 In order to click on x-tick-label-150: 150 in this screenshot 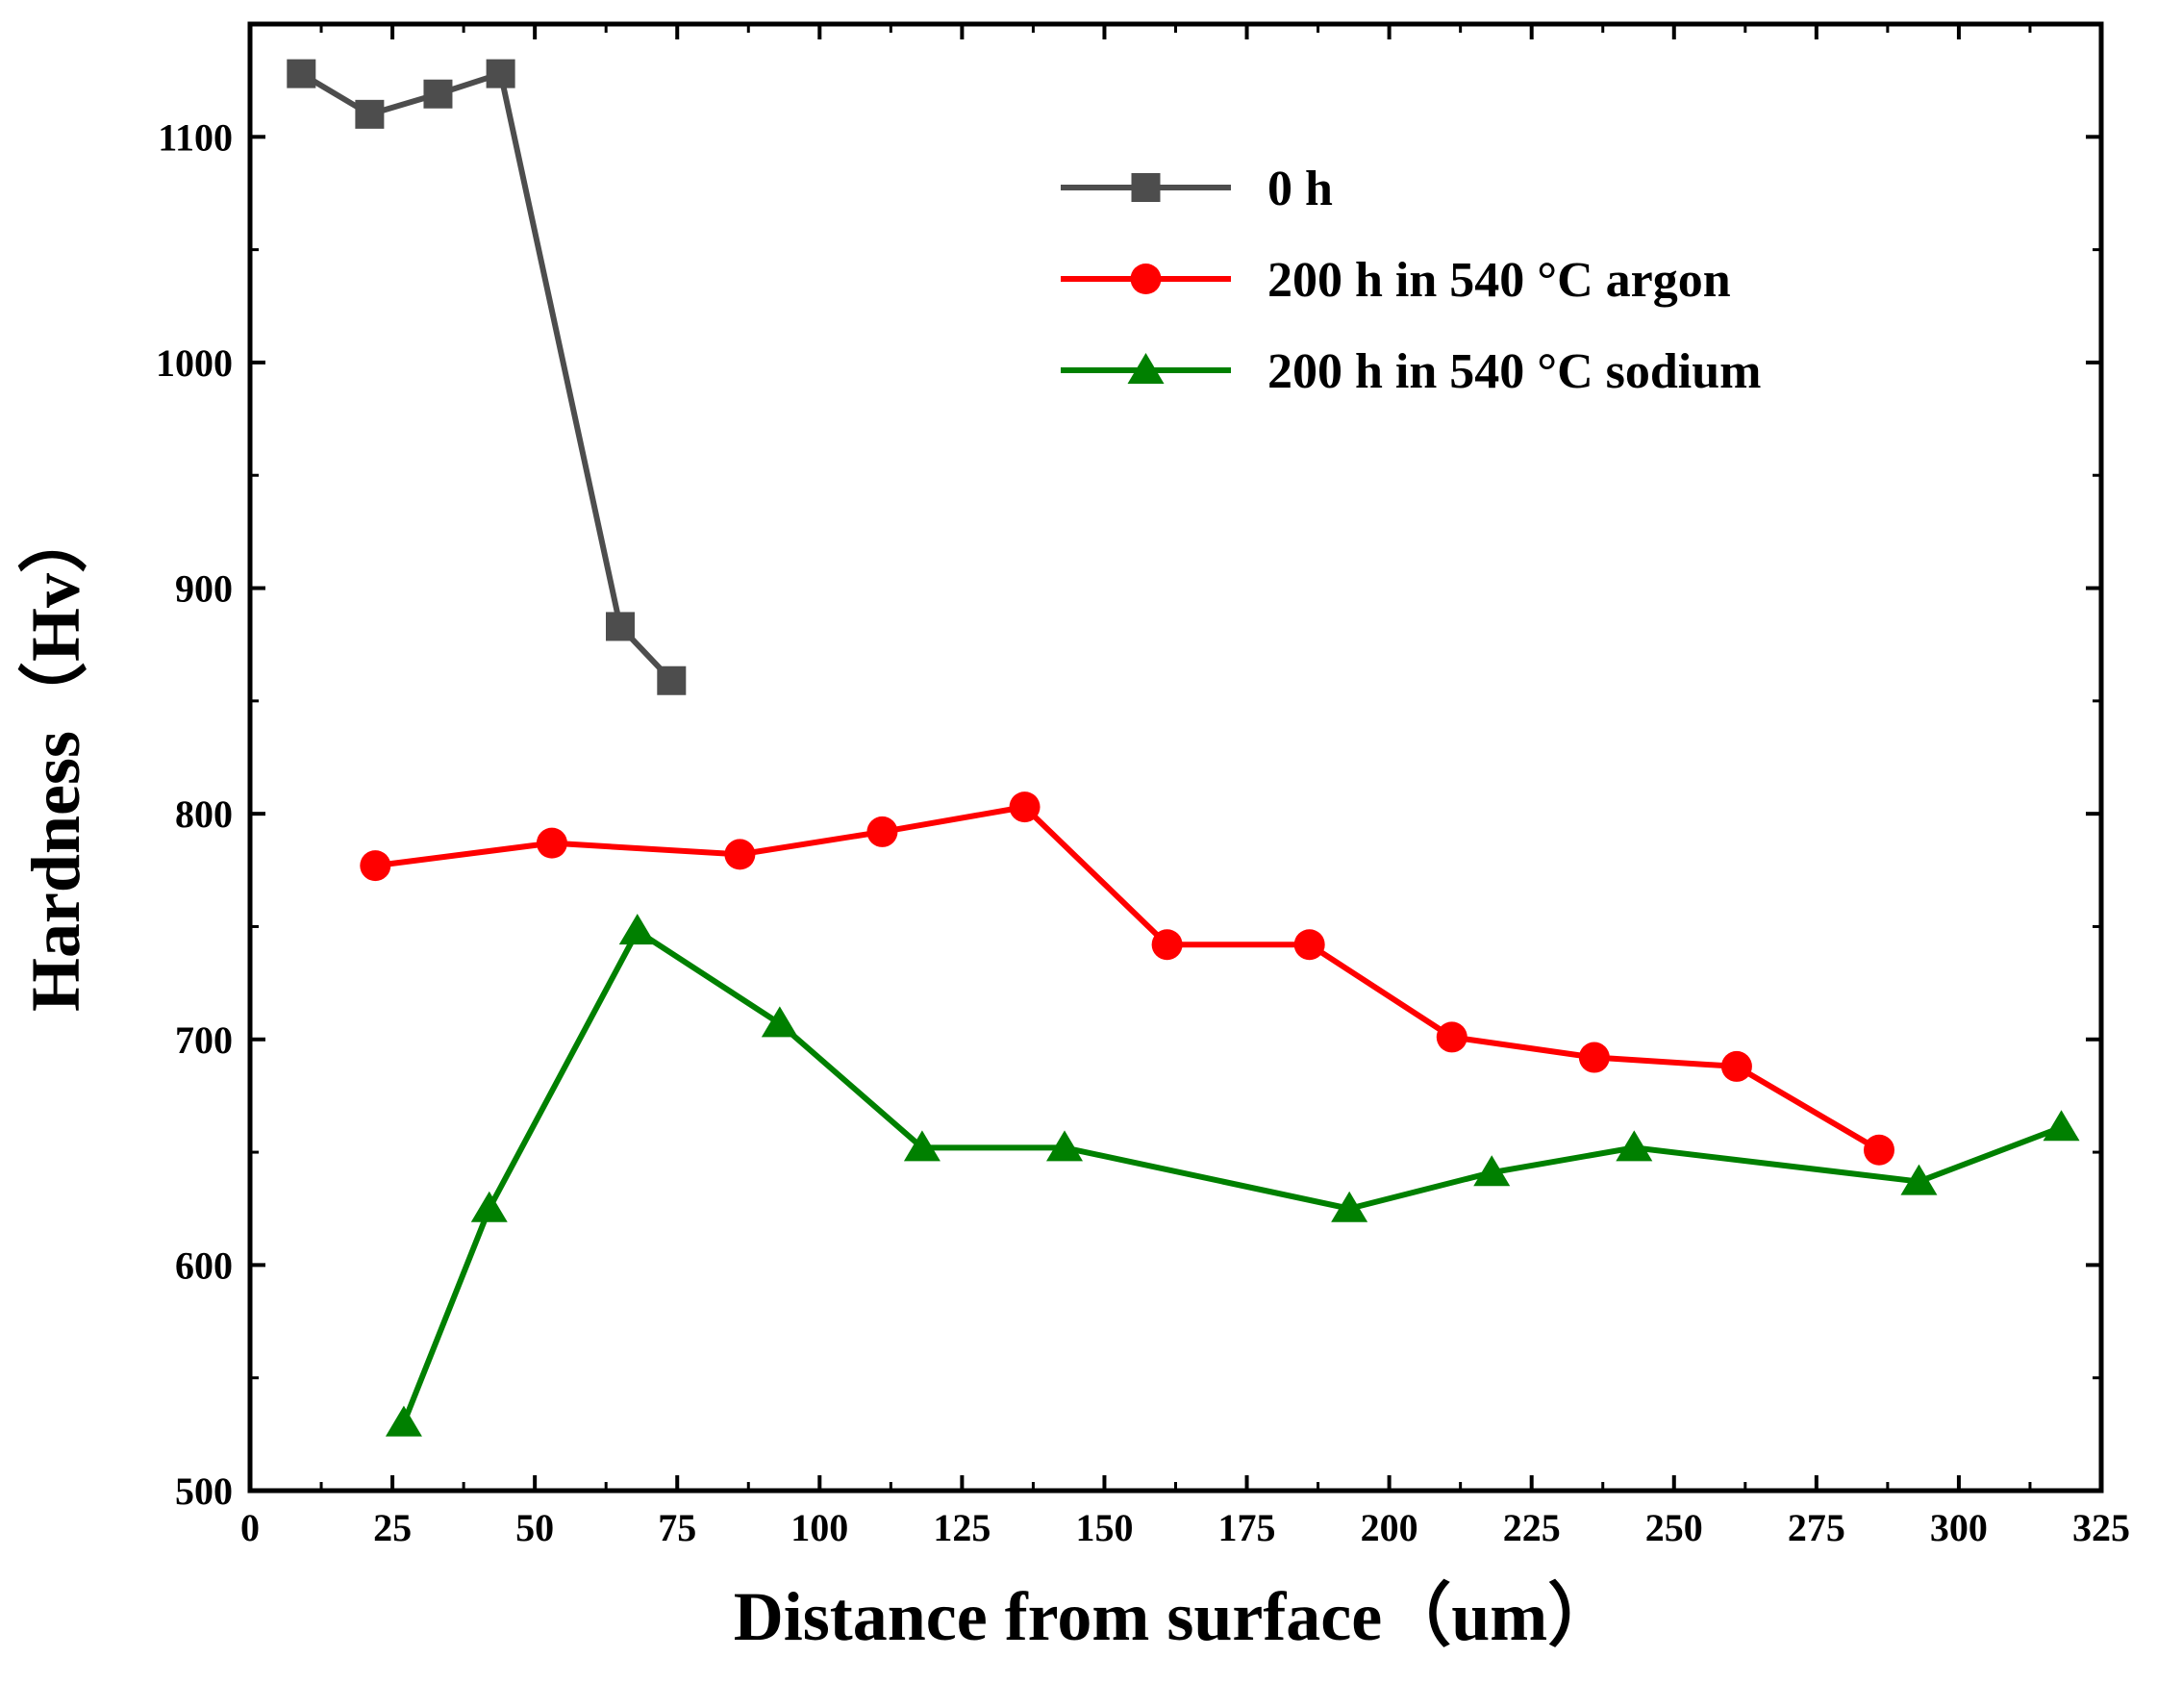, I will do `click(1104, 1527)`.